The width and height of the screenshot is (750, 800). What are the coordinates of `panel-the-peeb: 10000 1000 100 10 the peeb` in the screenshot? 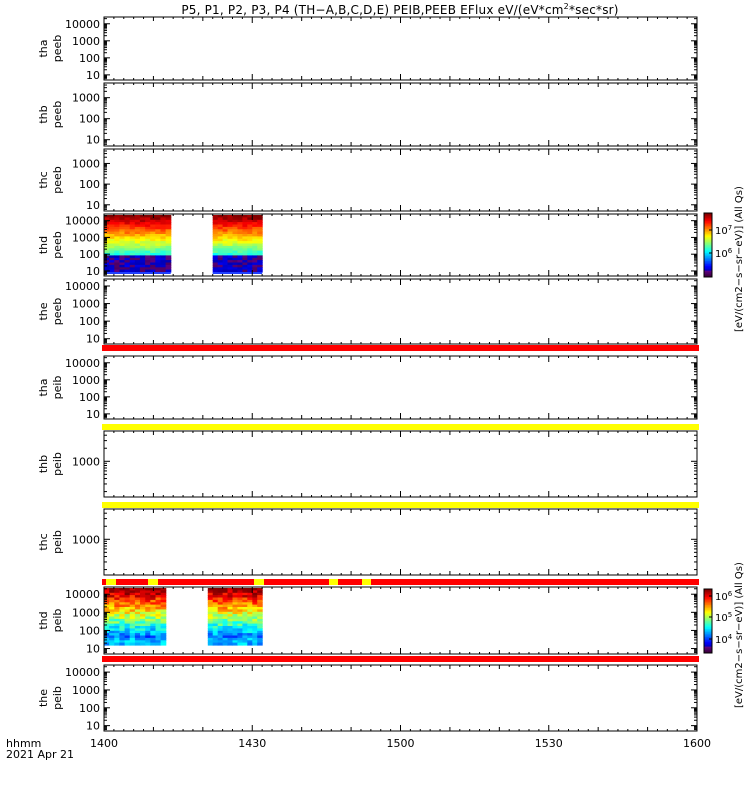 It's located at (368, 314).